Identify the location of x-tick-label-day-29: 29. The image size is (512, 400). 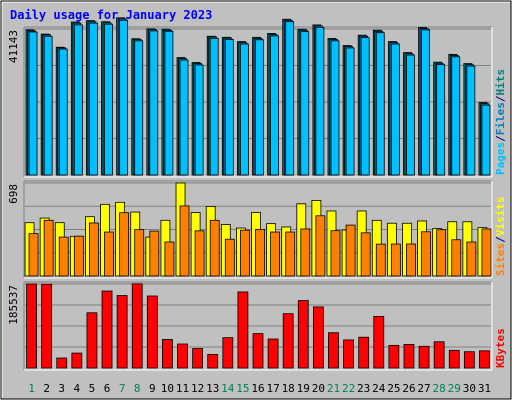
(454, 388).